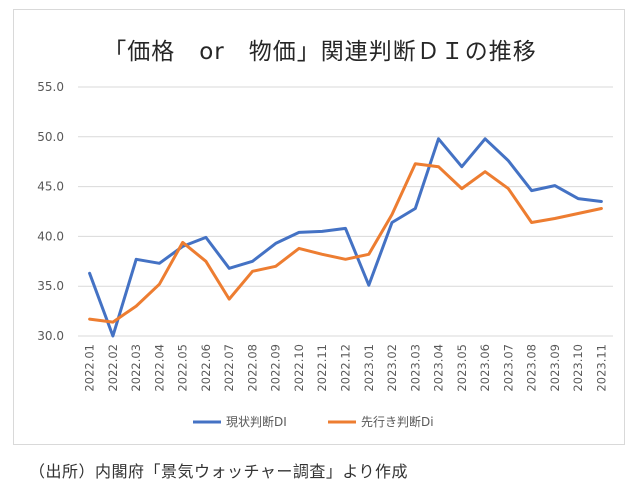 The height and width of the screenshot is (487, 640). Describe the element at coordinates (183, 368) in the screenshot. I see `x-tick-label: 2022.05` at that location.